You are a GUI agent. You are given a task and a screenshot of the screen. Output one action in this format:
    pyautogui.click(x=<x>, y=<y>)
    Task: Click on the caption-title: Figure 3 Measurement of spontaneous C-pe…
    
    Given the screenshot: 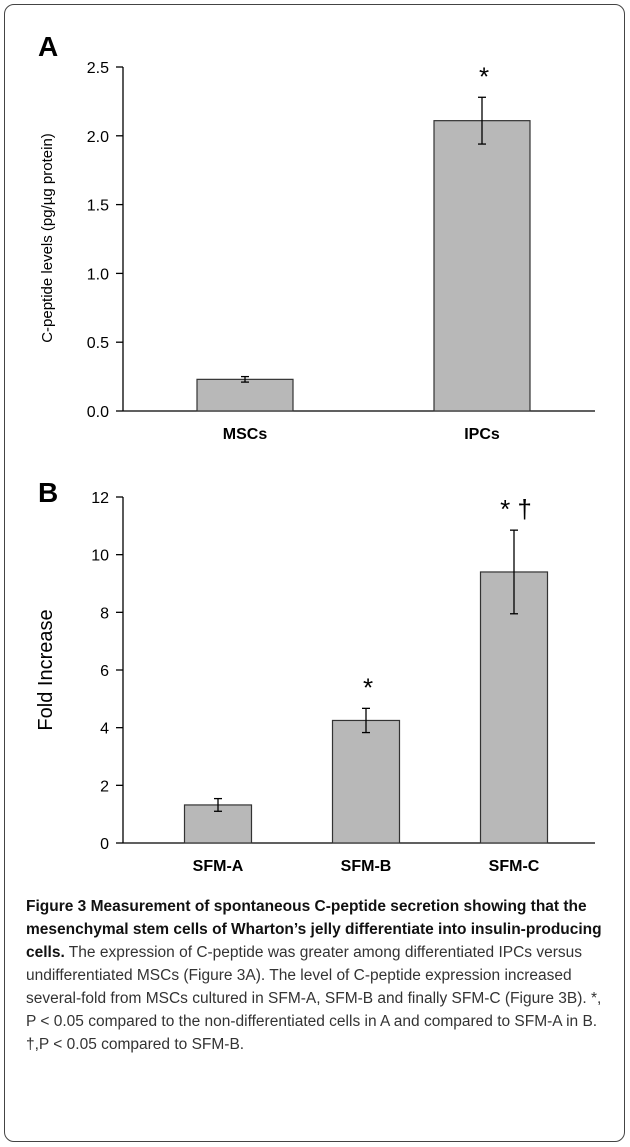 What is the action you would take?
    pyautogui.click(x=314, y=929)
    